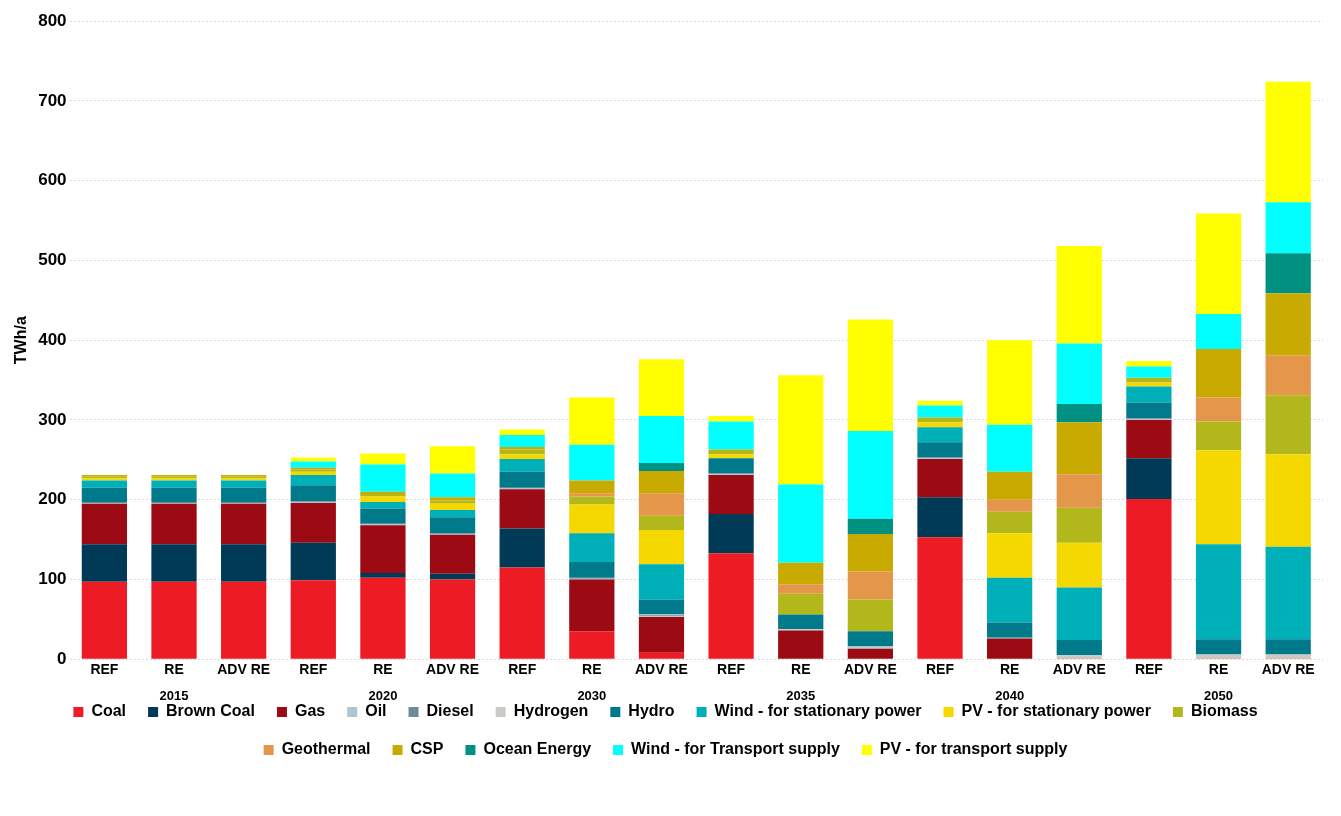  What do you see at coordinates (973, 749) in the screenshot?
I see `legend-label: PV - for transport supply` at bounding box center [973, 749].